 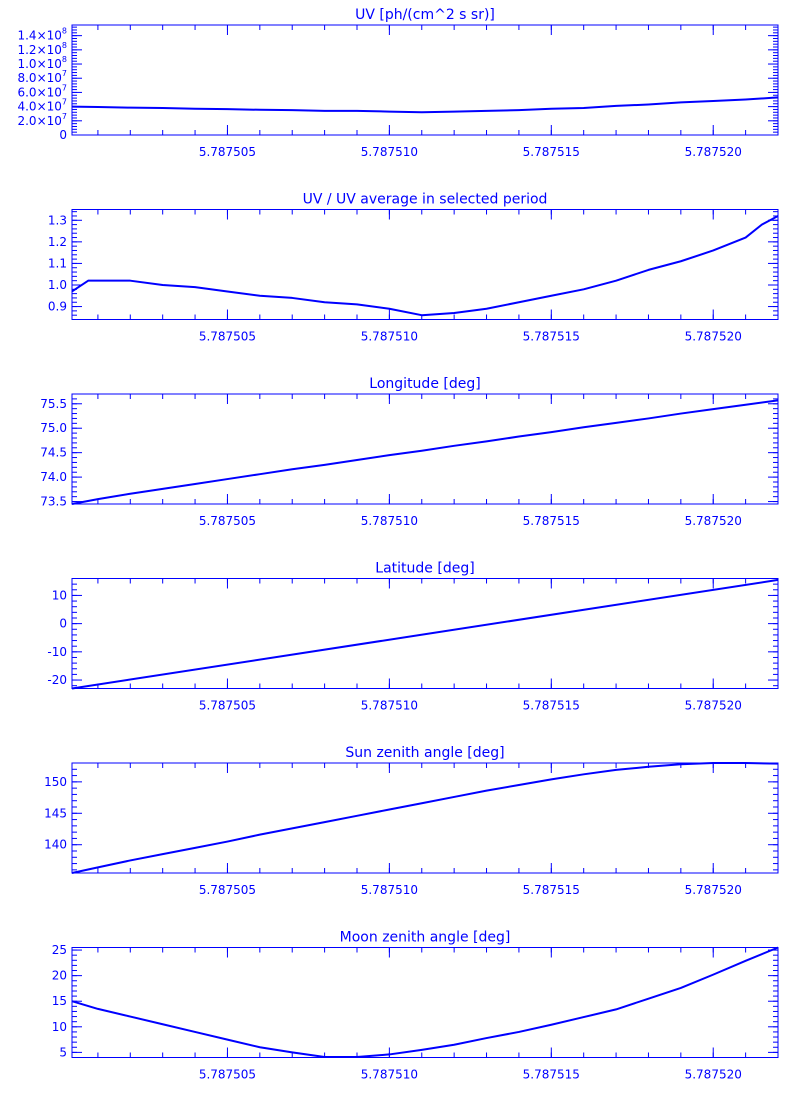 I want to click on y-tick-label: 145, so click(x=55, y=813).